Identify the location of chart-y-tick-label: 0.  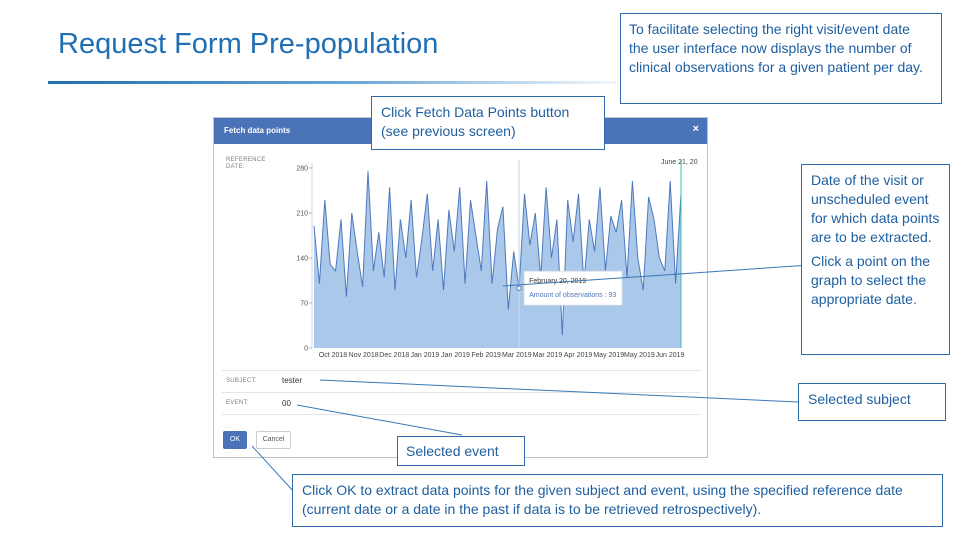
(306, 349).